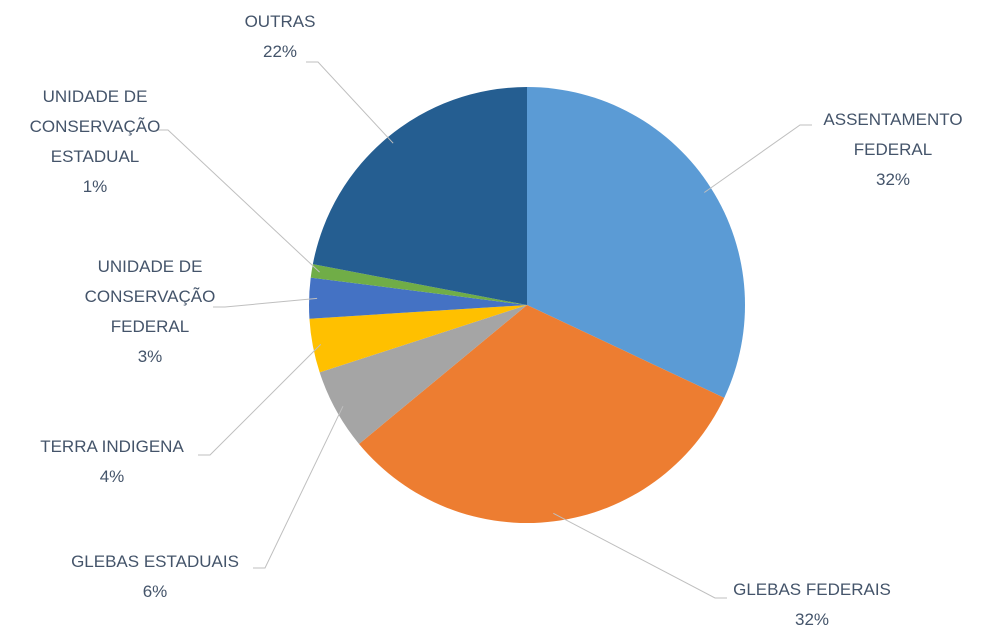 The height and width of the screenshot is (630, 981). What do you see at coordinates (155, 577) in the screenshot?
I see `slice-label: GLEBAS ESTADUAIS 6%` at bounding box center [155, 577].